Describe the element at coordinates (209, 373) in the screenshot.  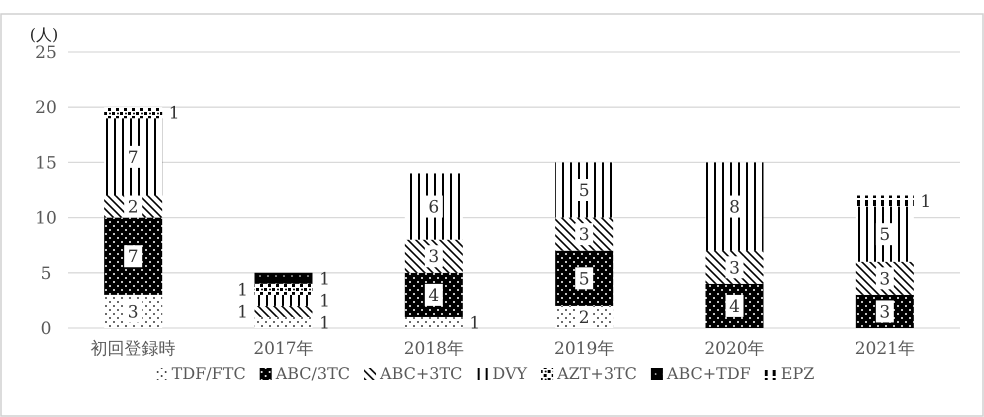
I see `legend-label: TDF/FTC` at that location.